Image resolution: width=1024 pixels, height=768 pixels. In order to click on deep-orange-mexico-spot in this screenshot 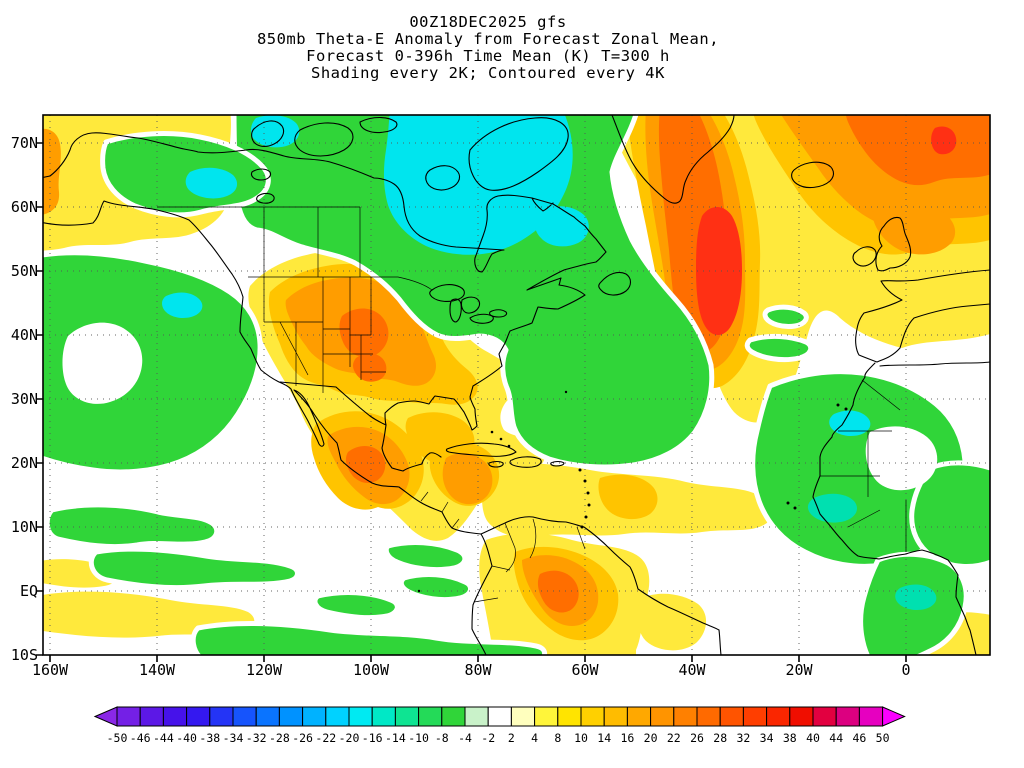, I will do `click(365, 465)`.